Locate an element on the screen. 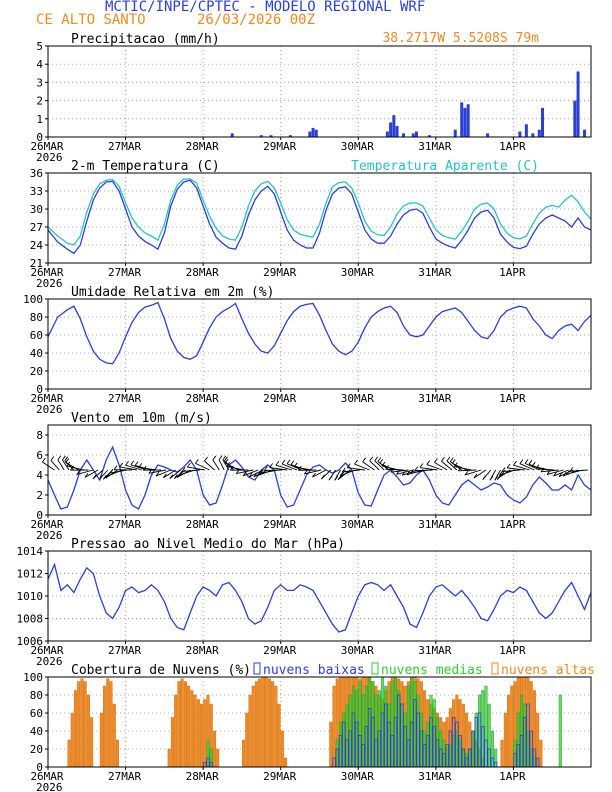  y-tick-label: 24 is located at coordinates (37, 245).